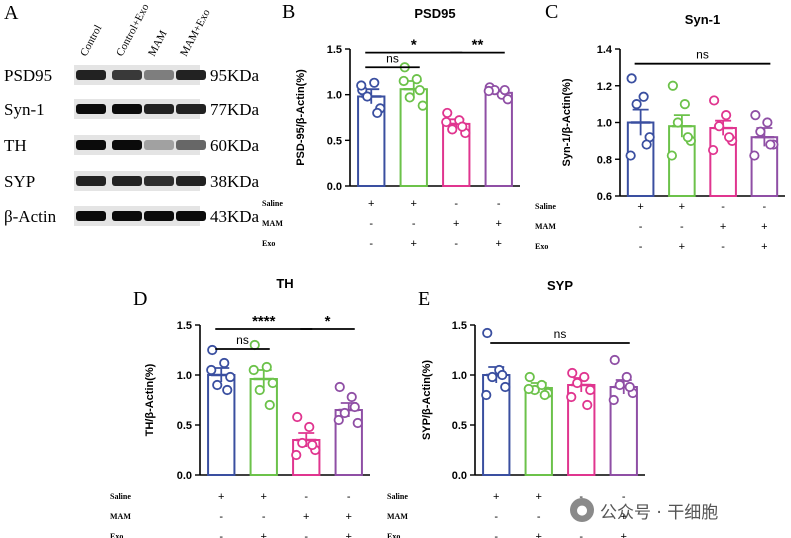 The image size is (791, 538). What do you see at coordinates (604, 197) in the screenshot?
I see `y-tick-label: 0.6` at bounding box center [604, 197].